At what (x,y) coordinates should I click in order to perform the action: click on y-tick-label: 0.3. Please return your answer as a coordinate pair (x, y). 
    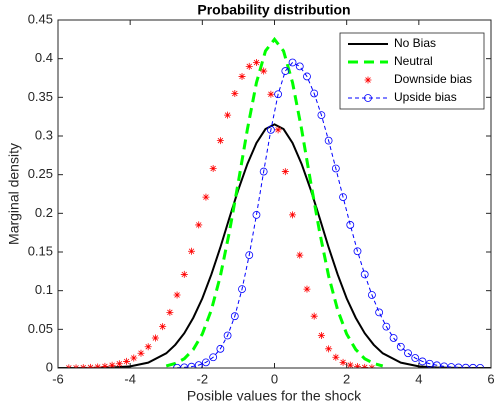
    Looking at the image, I should click on (44, 134).